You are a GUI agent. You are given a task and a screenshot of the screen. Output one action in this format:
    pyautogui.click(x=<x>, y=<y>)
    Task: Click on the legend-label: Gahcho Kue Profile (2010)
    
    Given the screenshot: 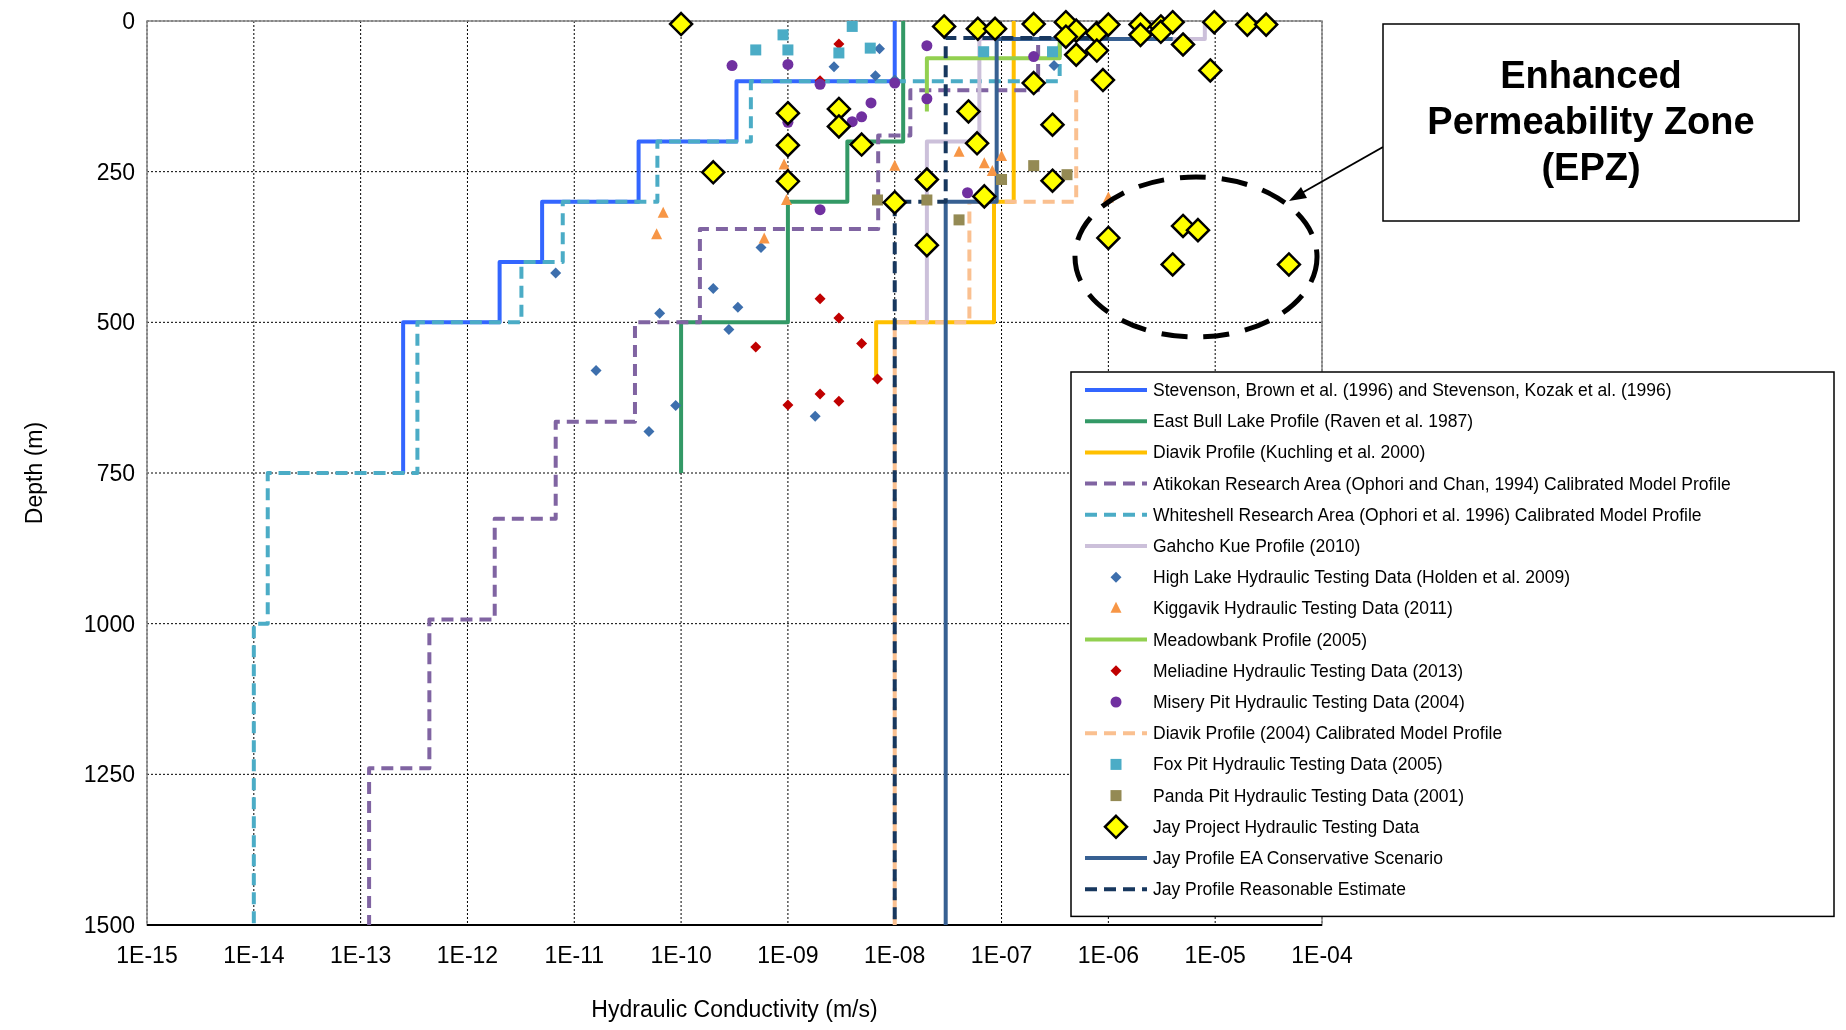 What is the action you would take?
    pyautogui.click(x=1257, y=546)
    